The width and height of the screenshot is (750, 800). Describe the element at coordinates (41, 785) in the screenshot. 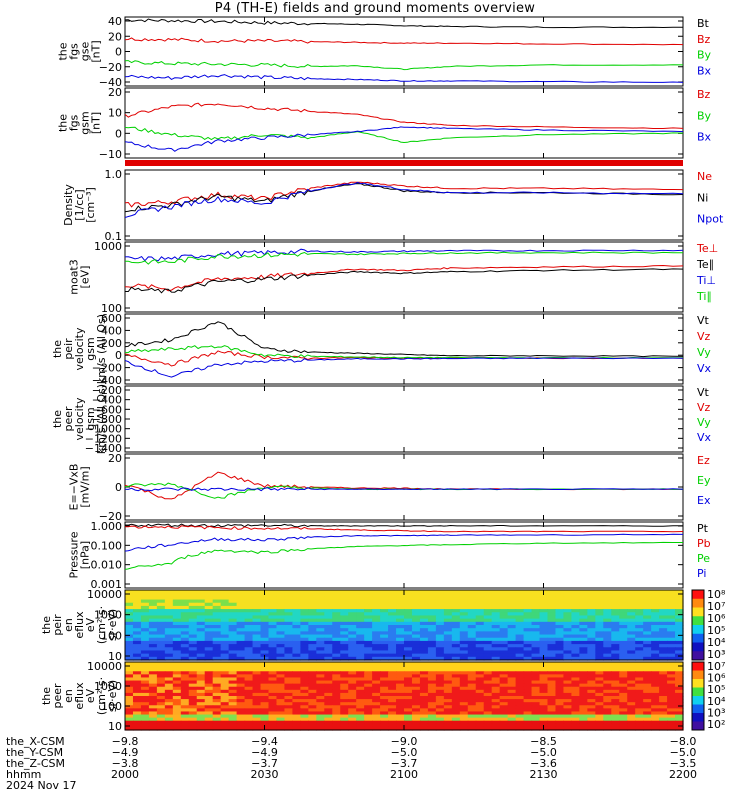

I see `footer-row-label: 2024 Nov 17` at that location.